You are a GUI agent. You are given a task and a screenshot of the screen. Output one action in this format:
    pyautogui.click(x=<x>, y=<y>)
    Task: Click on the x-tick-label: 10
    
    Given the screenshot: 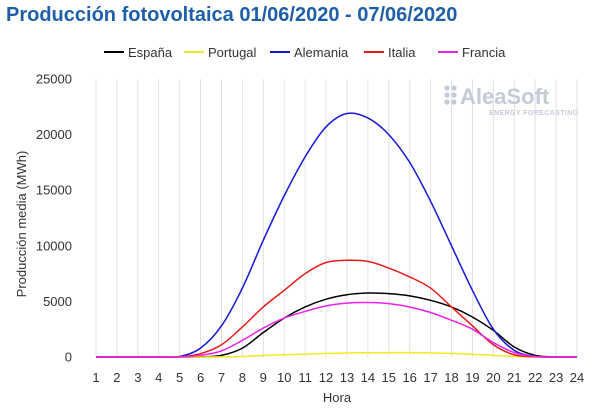 What is the action you would take?
    pyautogui.click(x=284, y=377)
    